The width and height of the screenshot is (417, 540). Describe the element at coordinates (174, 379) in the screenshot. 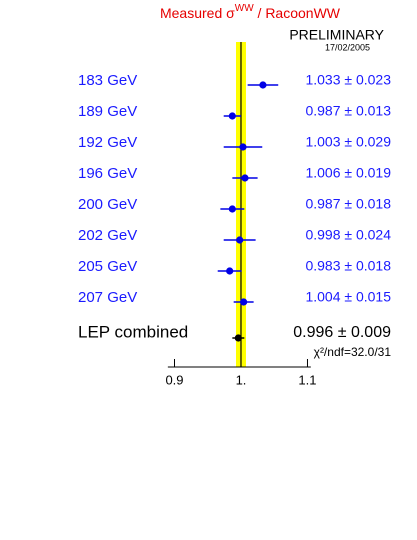

I see `x-tick-label: 0.9` at that location.